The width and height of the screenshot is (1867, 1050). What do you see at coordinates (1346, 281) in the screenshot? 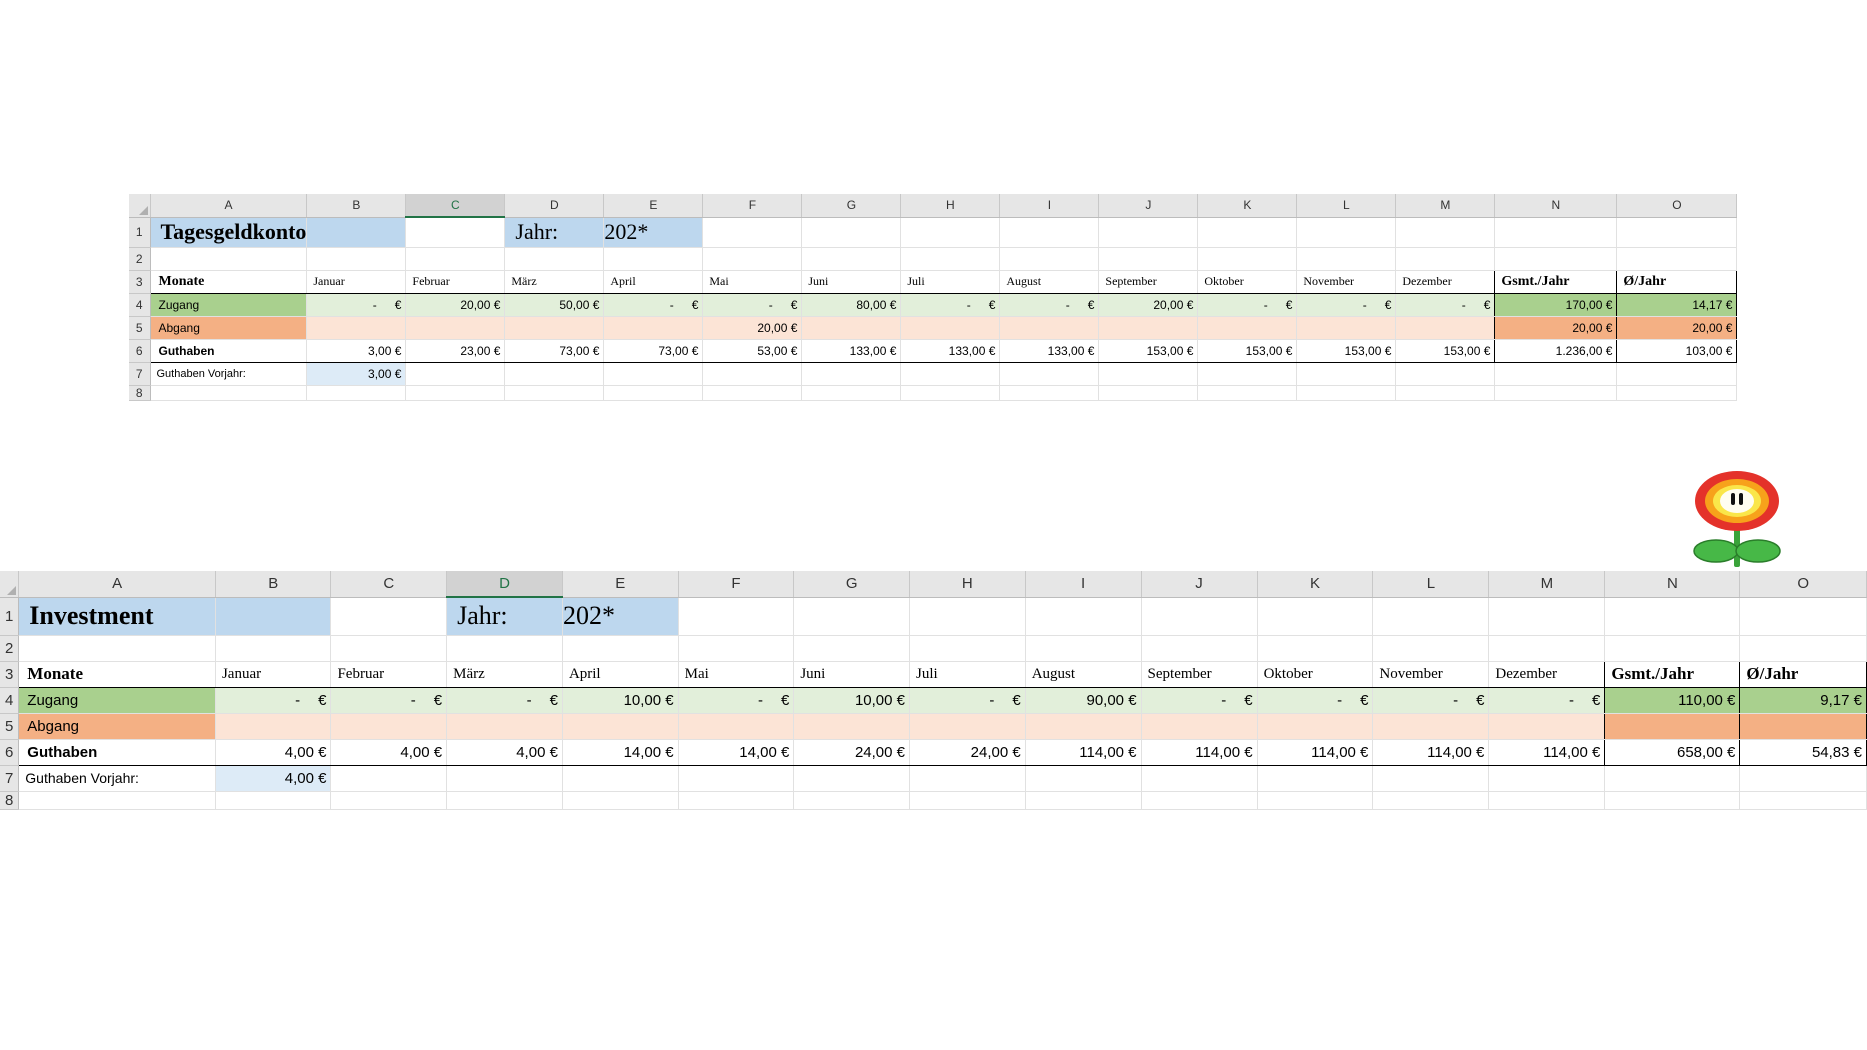
I see `month-11: November` at bounding box center [1346, 281].